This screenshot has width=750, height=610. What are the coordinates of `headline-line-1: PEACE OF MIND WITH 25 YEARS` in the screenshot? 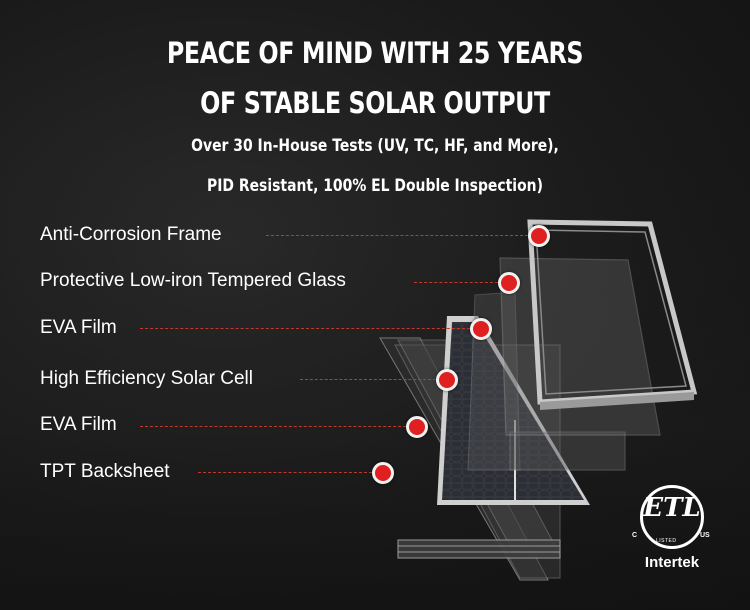 It's located at (375, 53).